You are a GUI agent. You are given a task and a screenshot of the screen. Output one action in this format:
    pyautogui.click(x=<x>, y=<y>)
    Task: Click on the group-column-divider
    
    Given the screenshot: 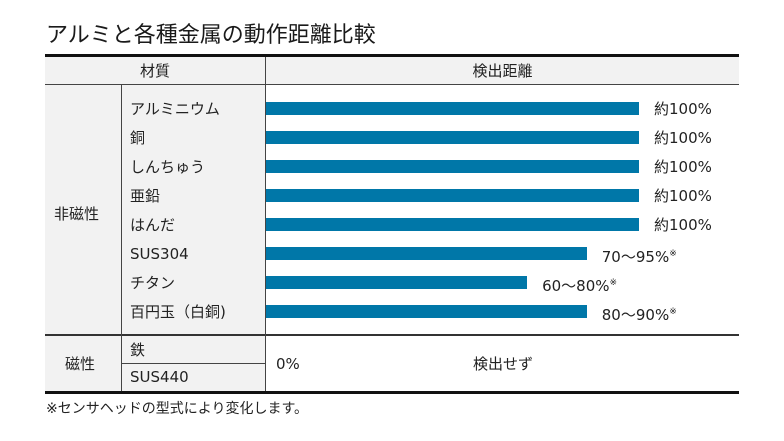 What is the action you would take?
    pyautogui.click(x=121, y=238)
    